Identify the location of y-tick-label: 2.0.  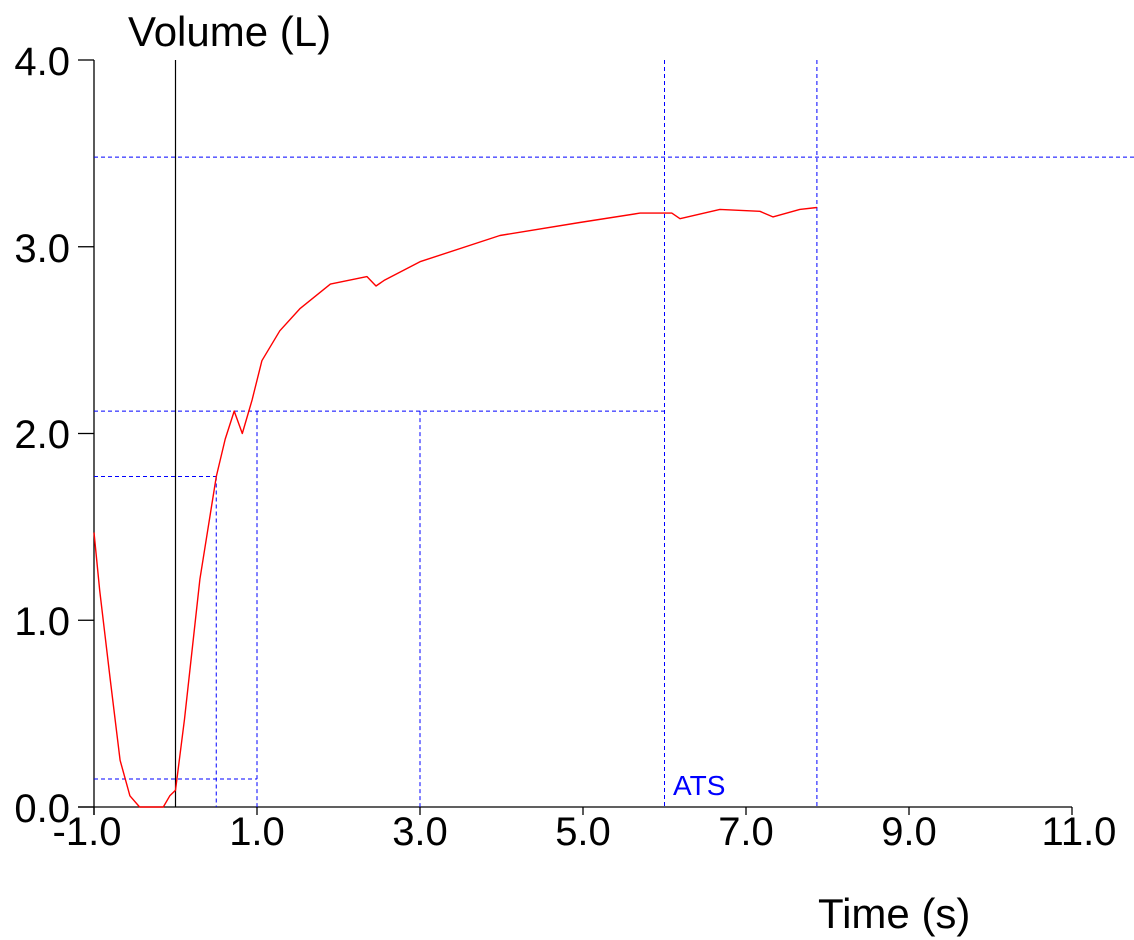
(42, 435).